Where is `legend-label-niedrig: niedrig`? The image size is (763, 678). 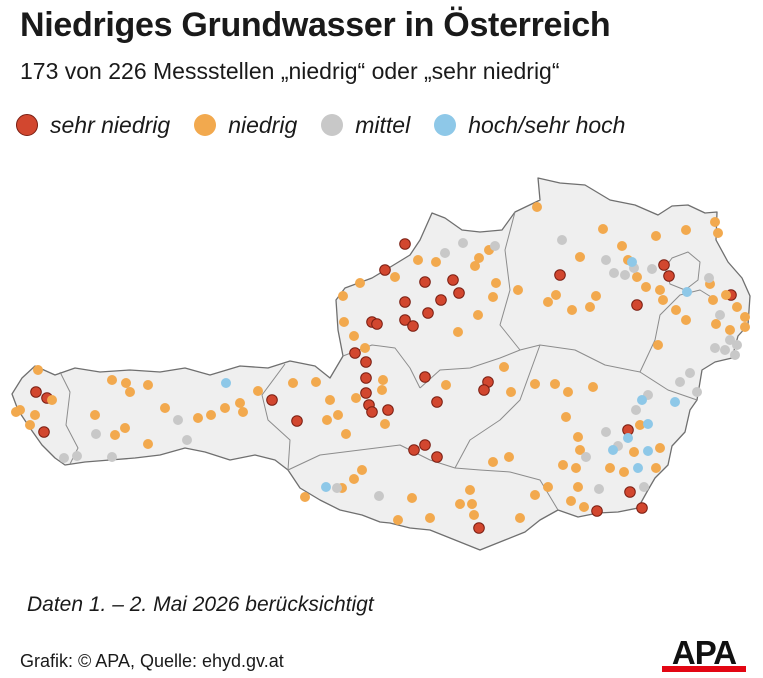
legend-label-niedrig: niedrig is located at coordinates (263, 124).